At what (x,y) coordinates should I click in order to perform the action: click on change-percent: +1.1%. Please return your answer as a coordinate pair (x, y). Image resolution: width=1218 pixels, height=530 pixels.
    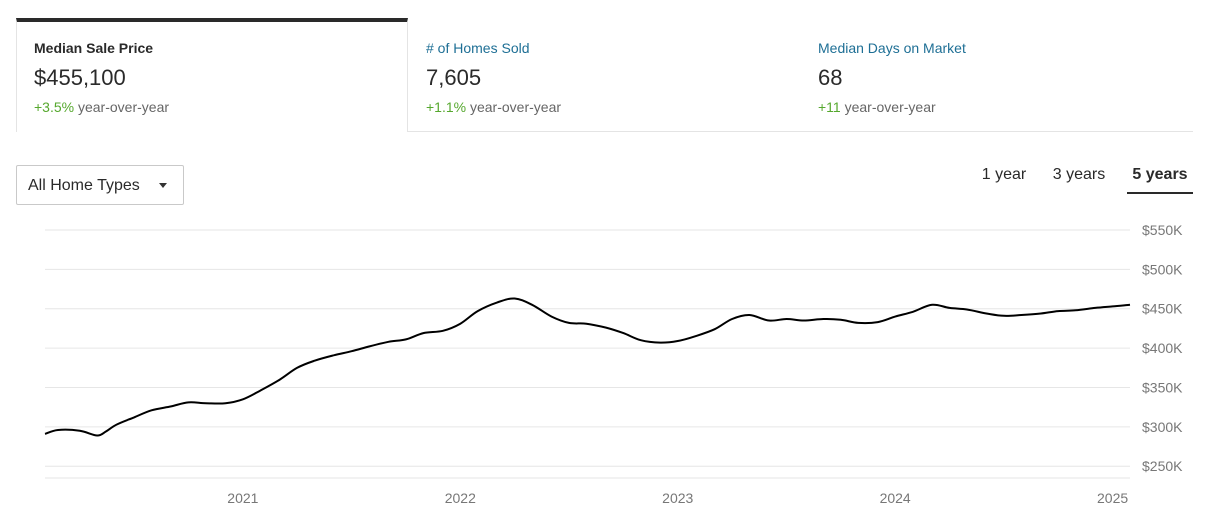
    Looking at the image, I should click on (446, 107).